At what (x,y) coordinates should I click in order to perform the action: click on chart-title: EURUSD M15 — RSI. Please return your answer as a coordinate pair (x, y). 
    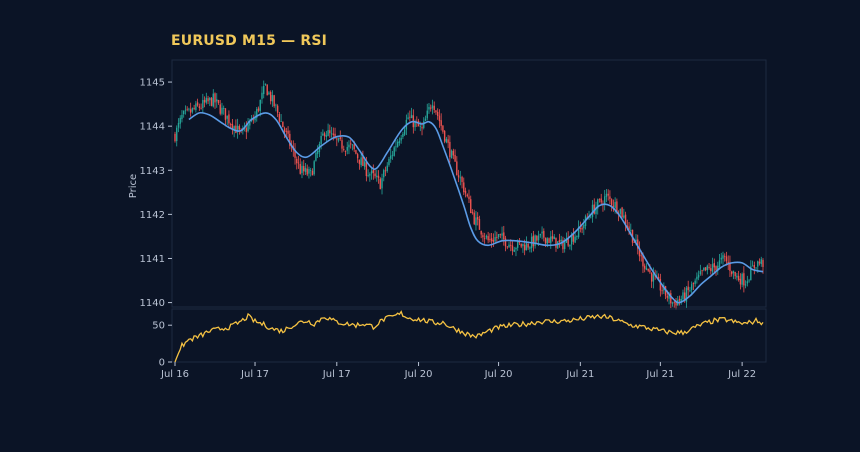
    Looking at the image, I should click on (249, 41).